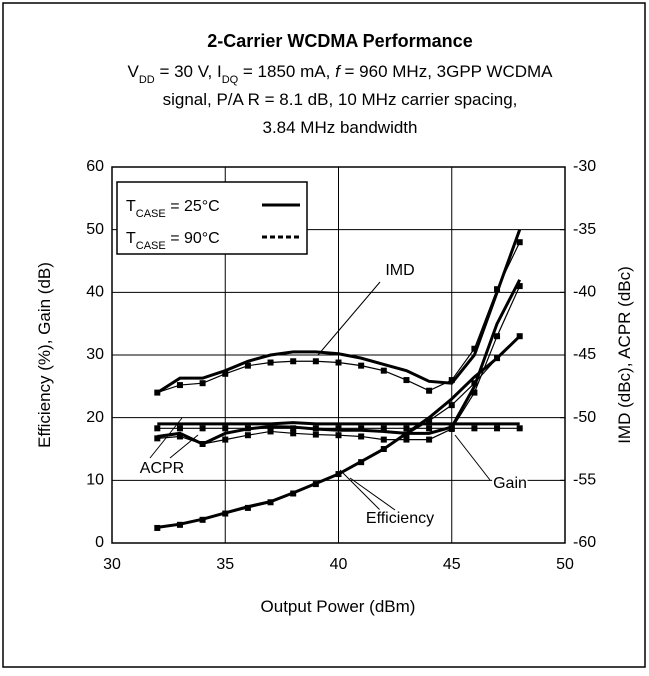  Describe the element at coordinates (173, 209) in the screenshot. I see `legend-label: TCASE = 25°C` at that location.